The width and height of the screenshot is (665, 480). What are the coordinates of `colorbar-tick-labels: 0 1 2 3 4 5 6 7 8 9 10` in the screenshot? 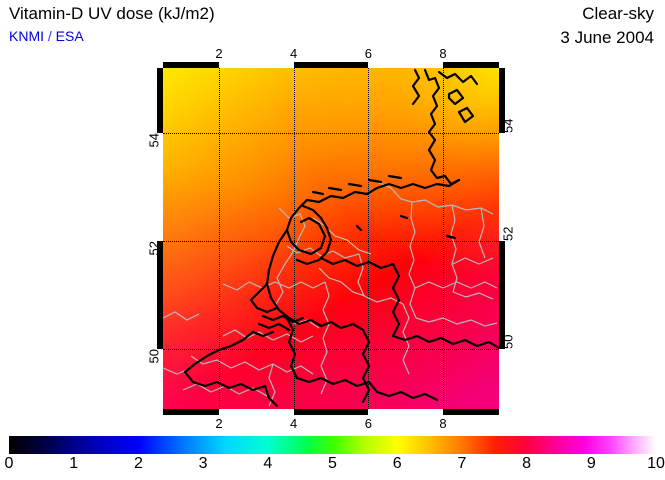 It's located at (335, 465).